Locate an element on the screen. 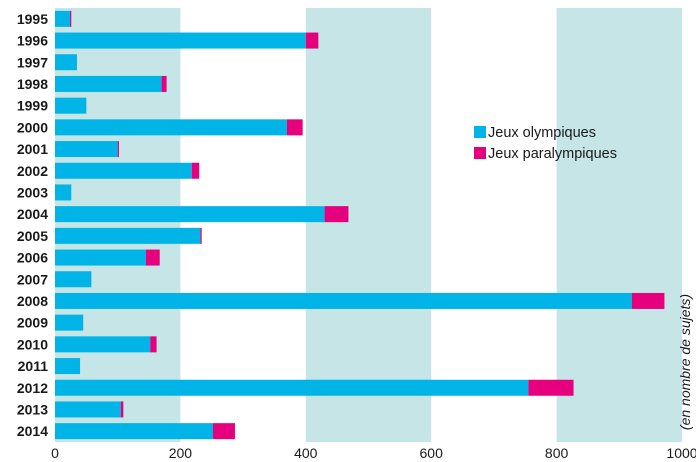 The height and width of the screenshot is (462, 696). year-label-1998: 1998 is located at coordinates (32, 84).